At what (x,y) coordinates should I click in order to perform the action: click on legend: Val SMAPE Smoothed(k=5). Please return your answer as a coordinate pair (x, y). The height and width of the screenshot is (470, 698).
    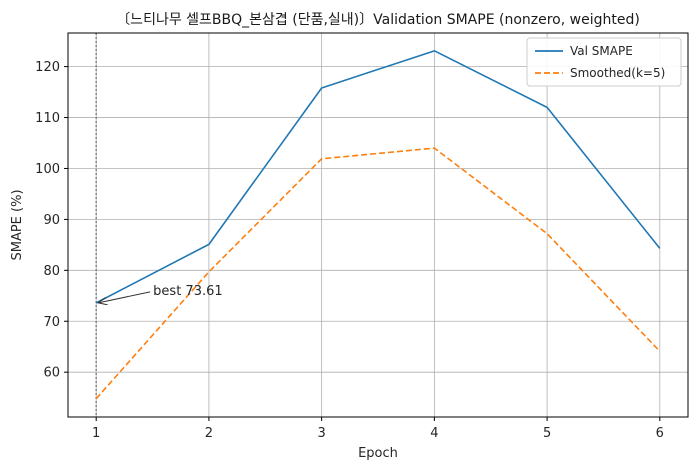
    Looking at the image, I should click on (604, 62).